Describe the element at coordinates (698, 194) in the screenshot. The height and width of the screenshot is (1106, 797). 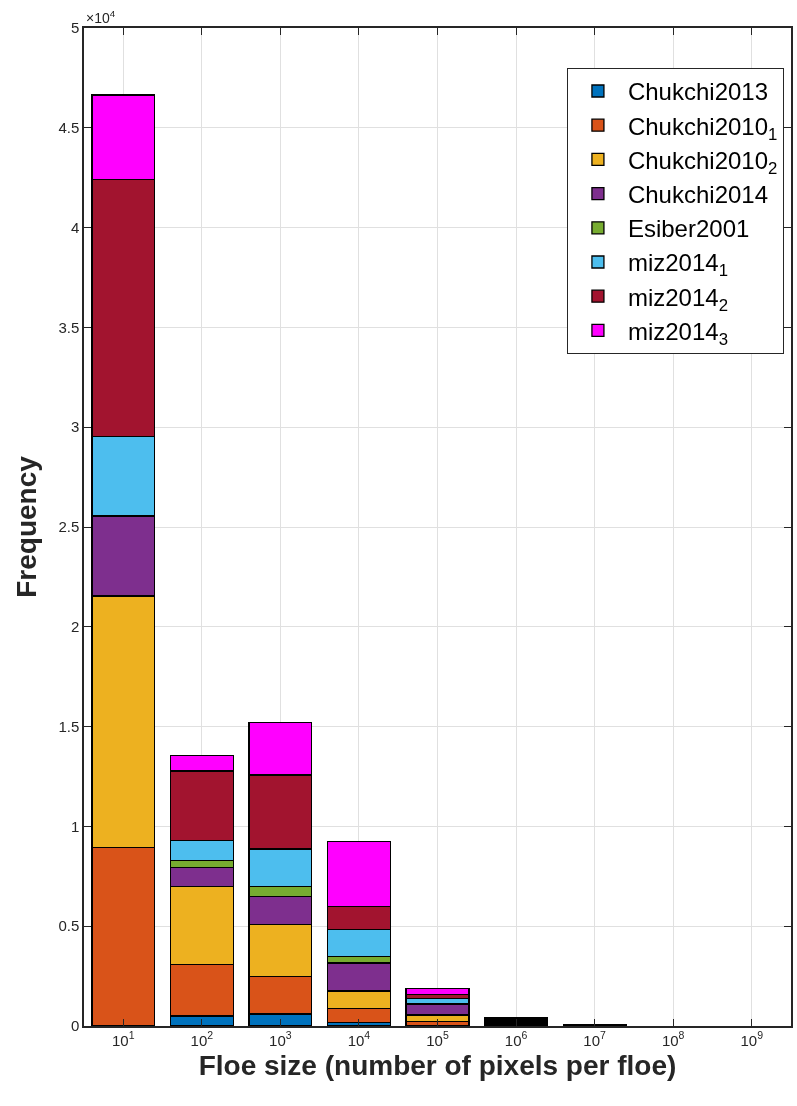
I see `legend-label: Chukchi2014` at that location.